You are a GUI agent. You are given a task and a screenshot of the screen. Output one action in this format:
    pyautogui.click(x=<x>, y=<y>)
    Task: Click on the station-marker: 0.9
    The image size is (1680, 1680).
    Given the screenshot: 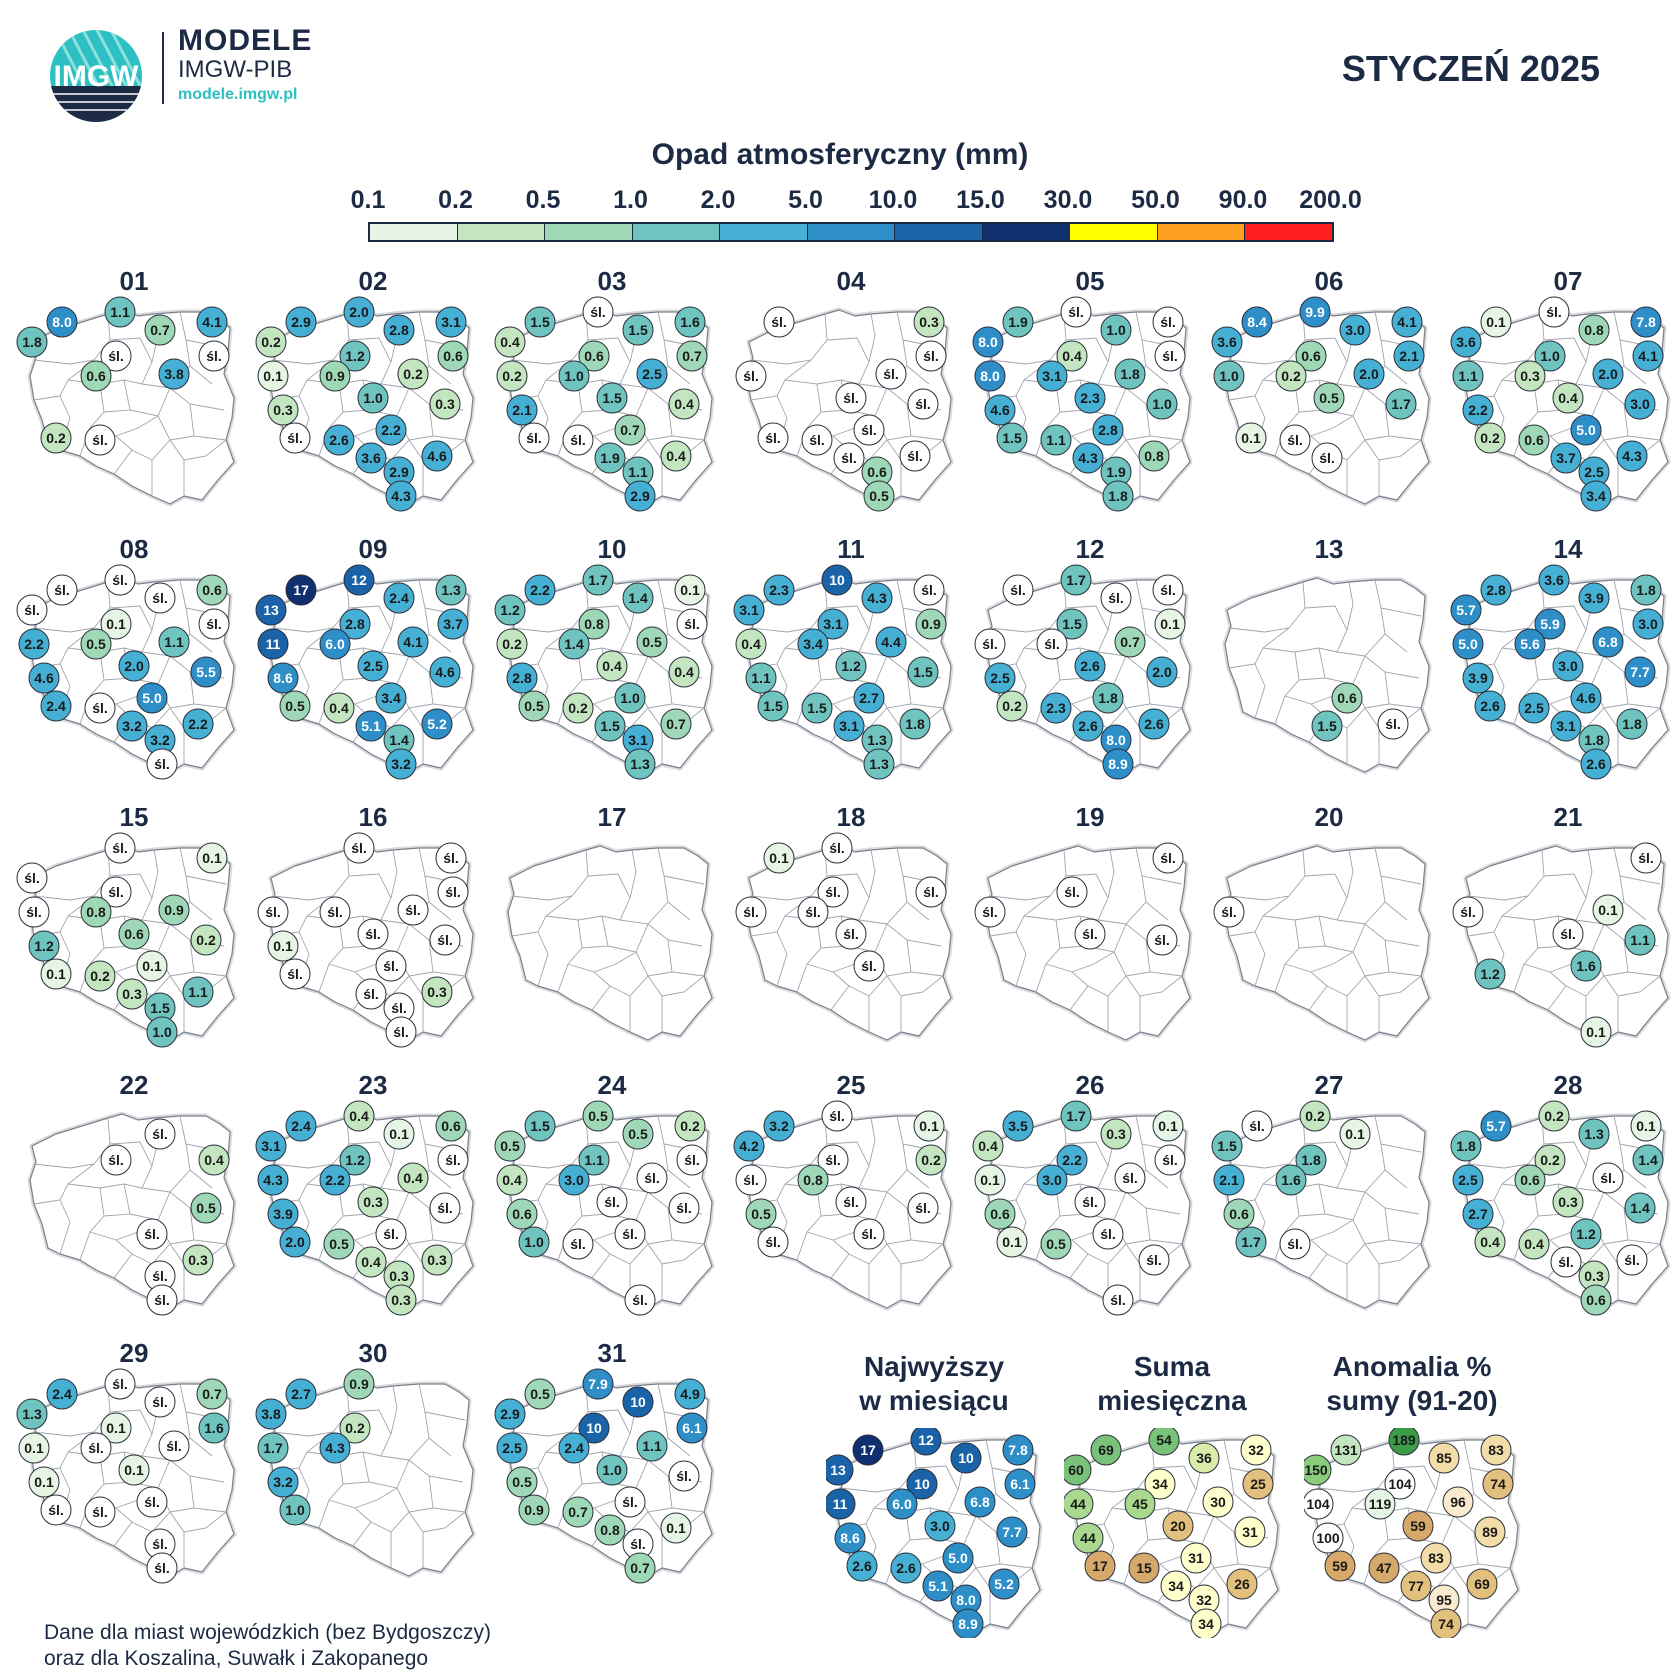 What is the action you would take?
    pyautogui.click(x=335, y=376)
    